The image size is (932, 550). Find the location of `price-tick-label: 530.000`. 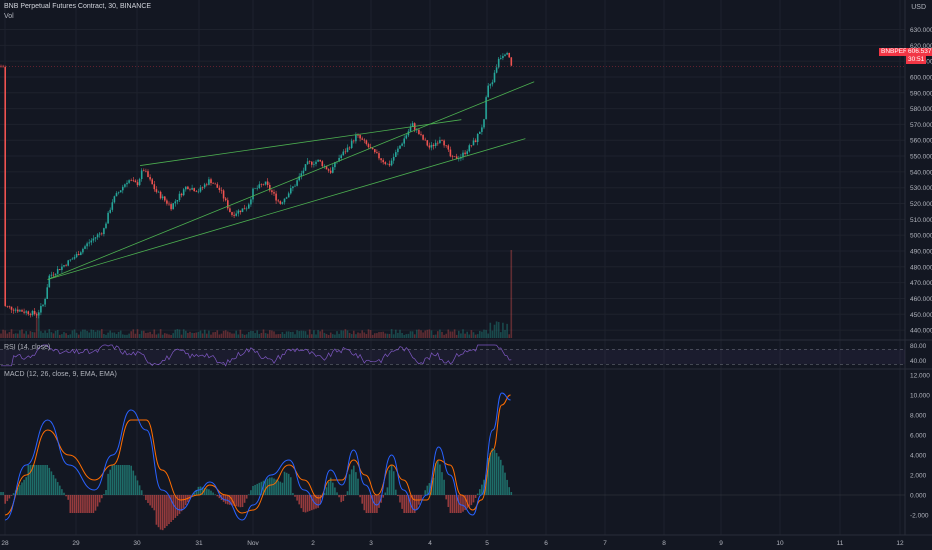

price-tick-label: 530.000 is located at coordinates (921, 188).